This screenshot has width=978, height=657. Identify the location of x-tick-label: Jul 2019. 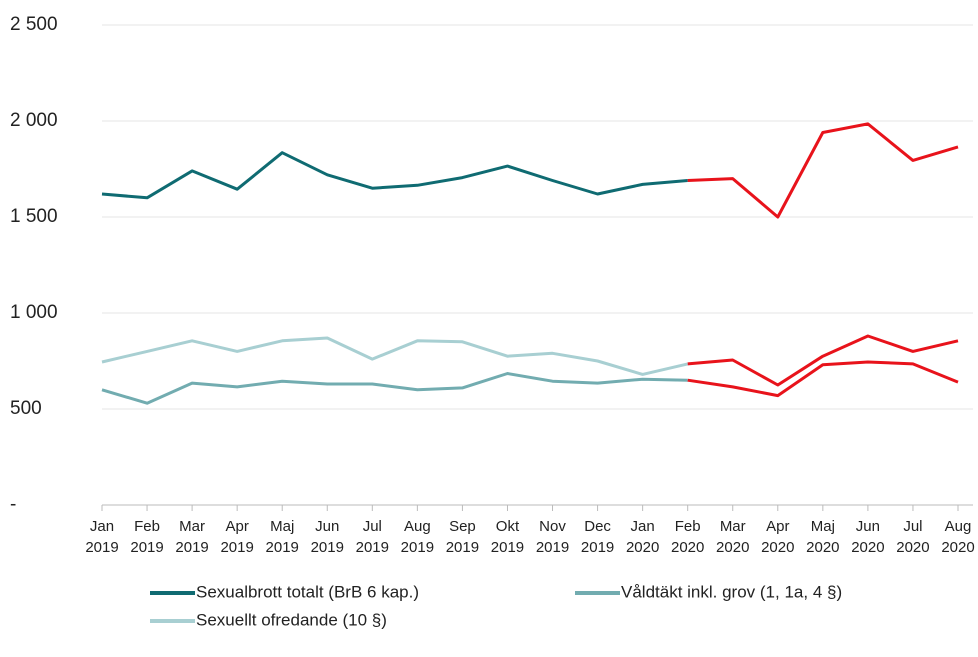
(372, 537).